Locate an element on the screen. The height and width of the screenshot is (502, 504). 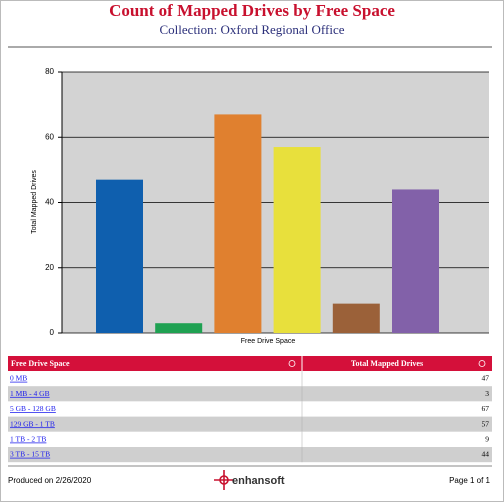
y-tick-label: 80 is located at coordinates (49, 71).